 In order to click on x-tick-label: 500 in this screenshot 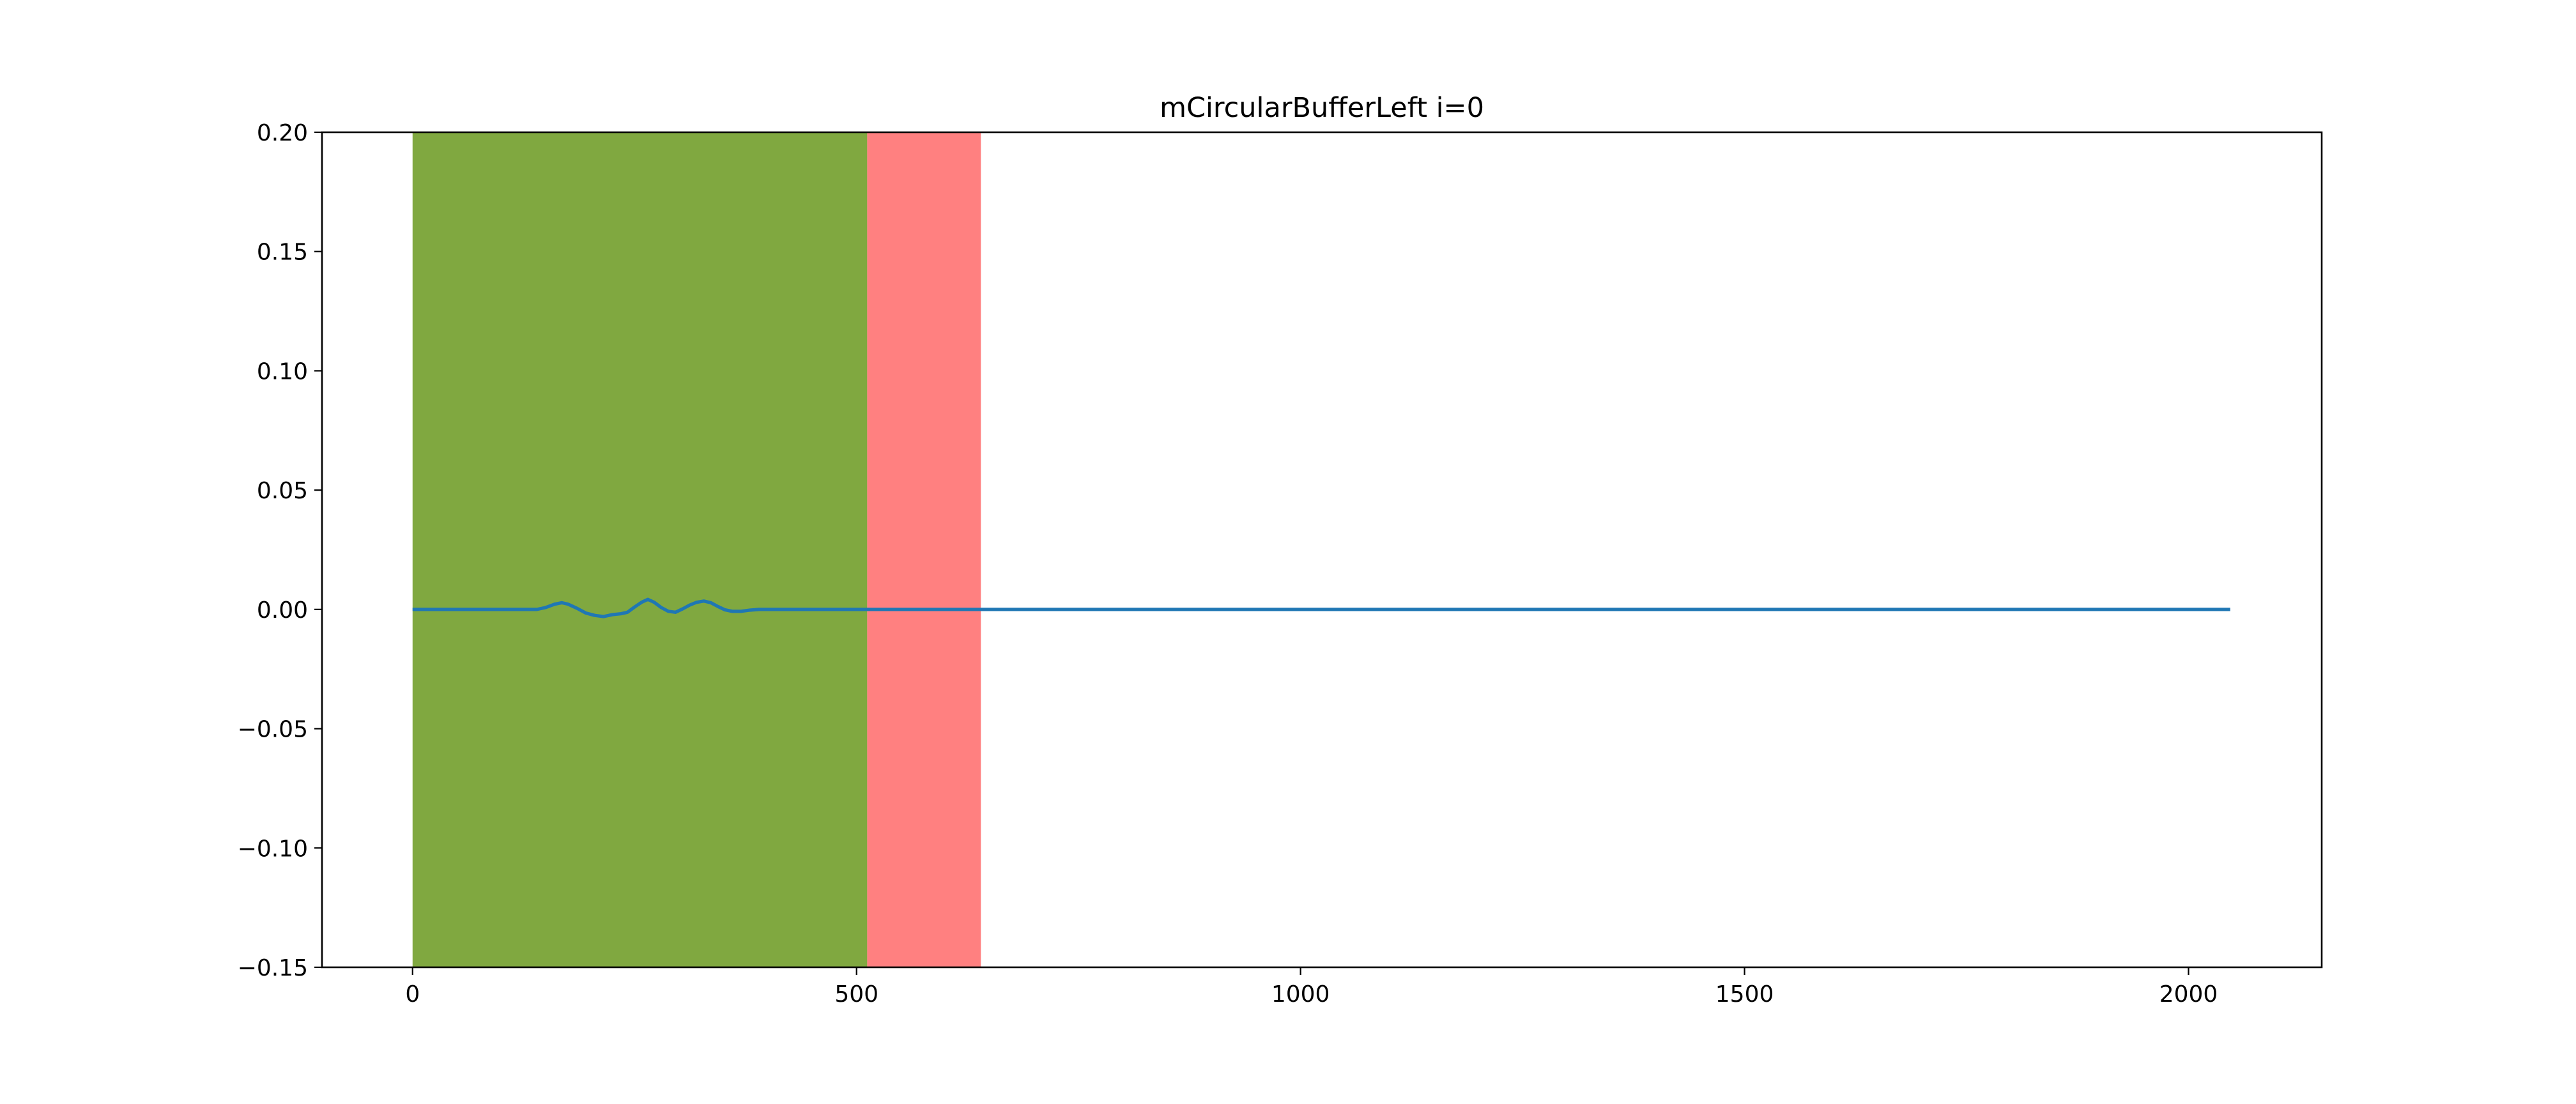, I will do `click(856, 994)`.